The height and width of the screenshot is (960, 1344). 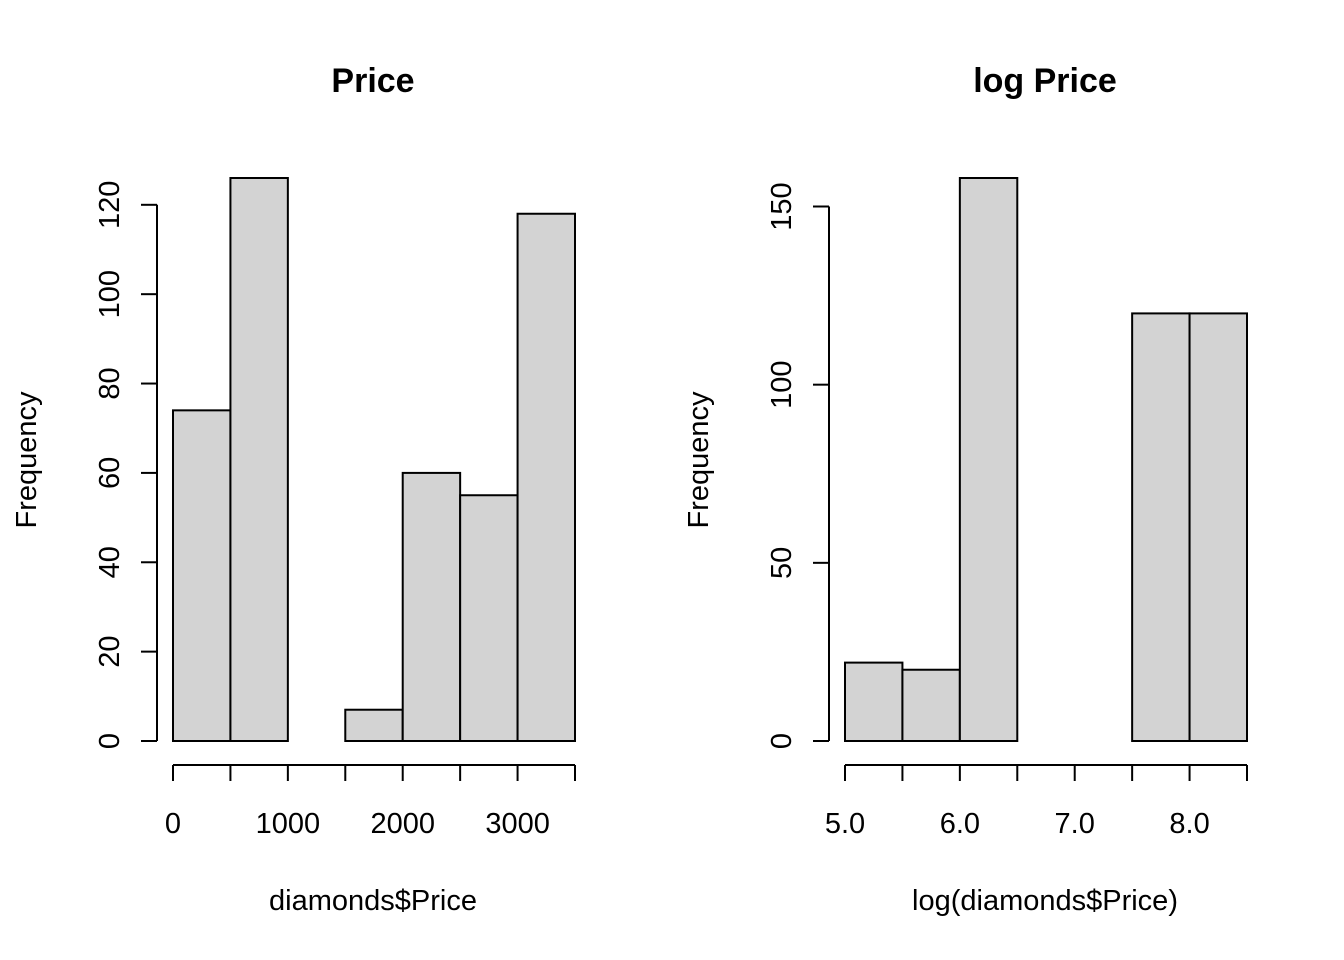 What do you see at coordinates (782, 206) in the screenshot?
I see `y-tick-label: 150` at bounding box center [782, 206].